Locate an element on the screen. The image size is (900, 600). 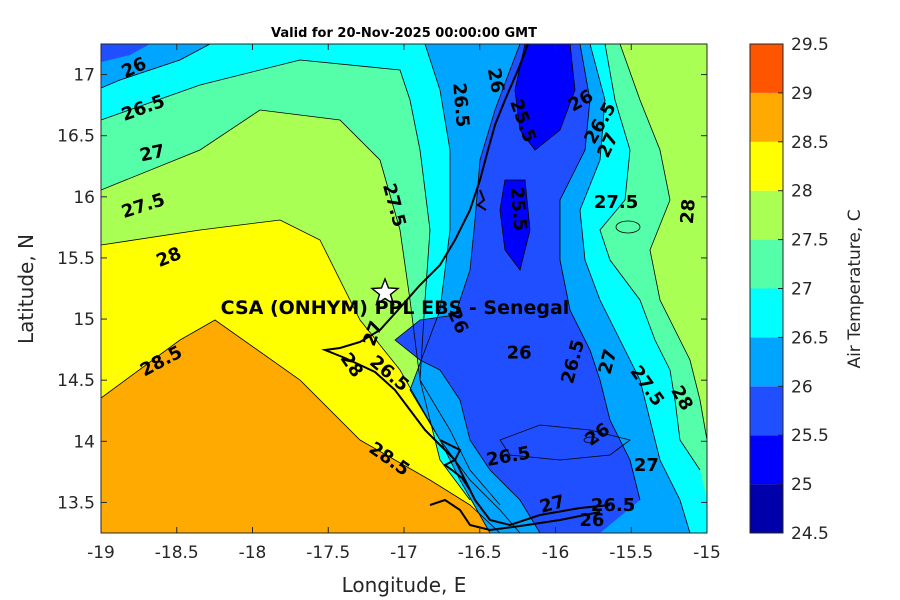
contour-label: 28 is located at coordinates (688, 211).